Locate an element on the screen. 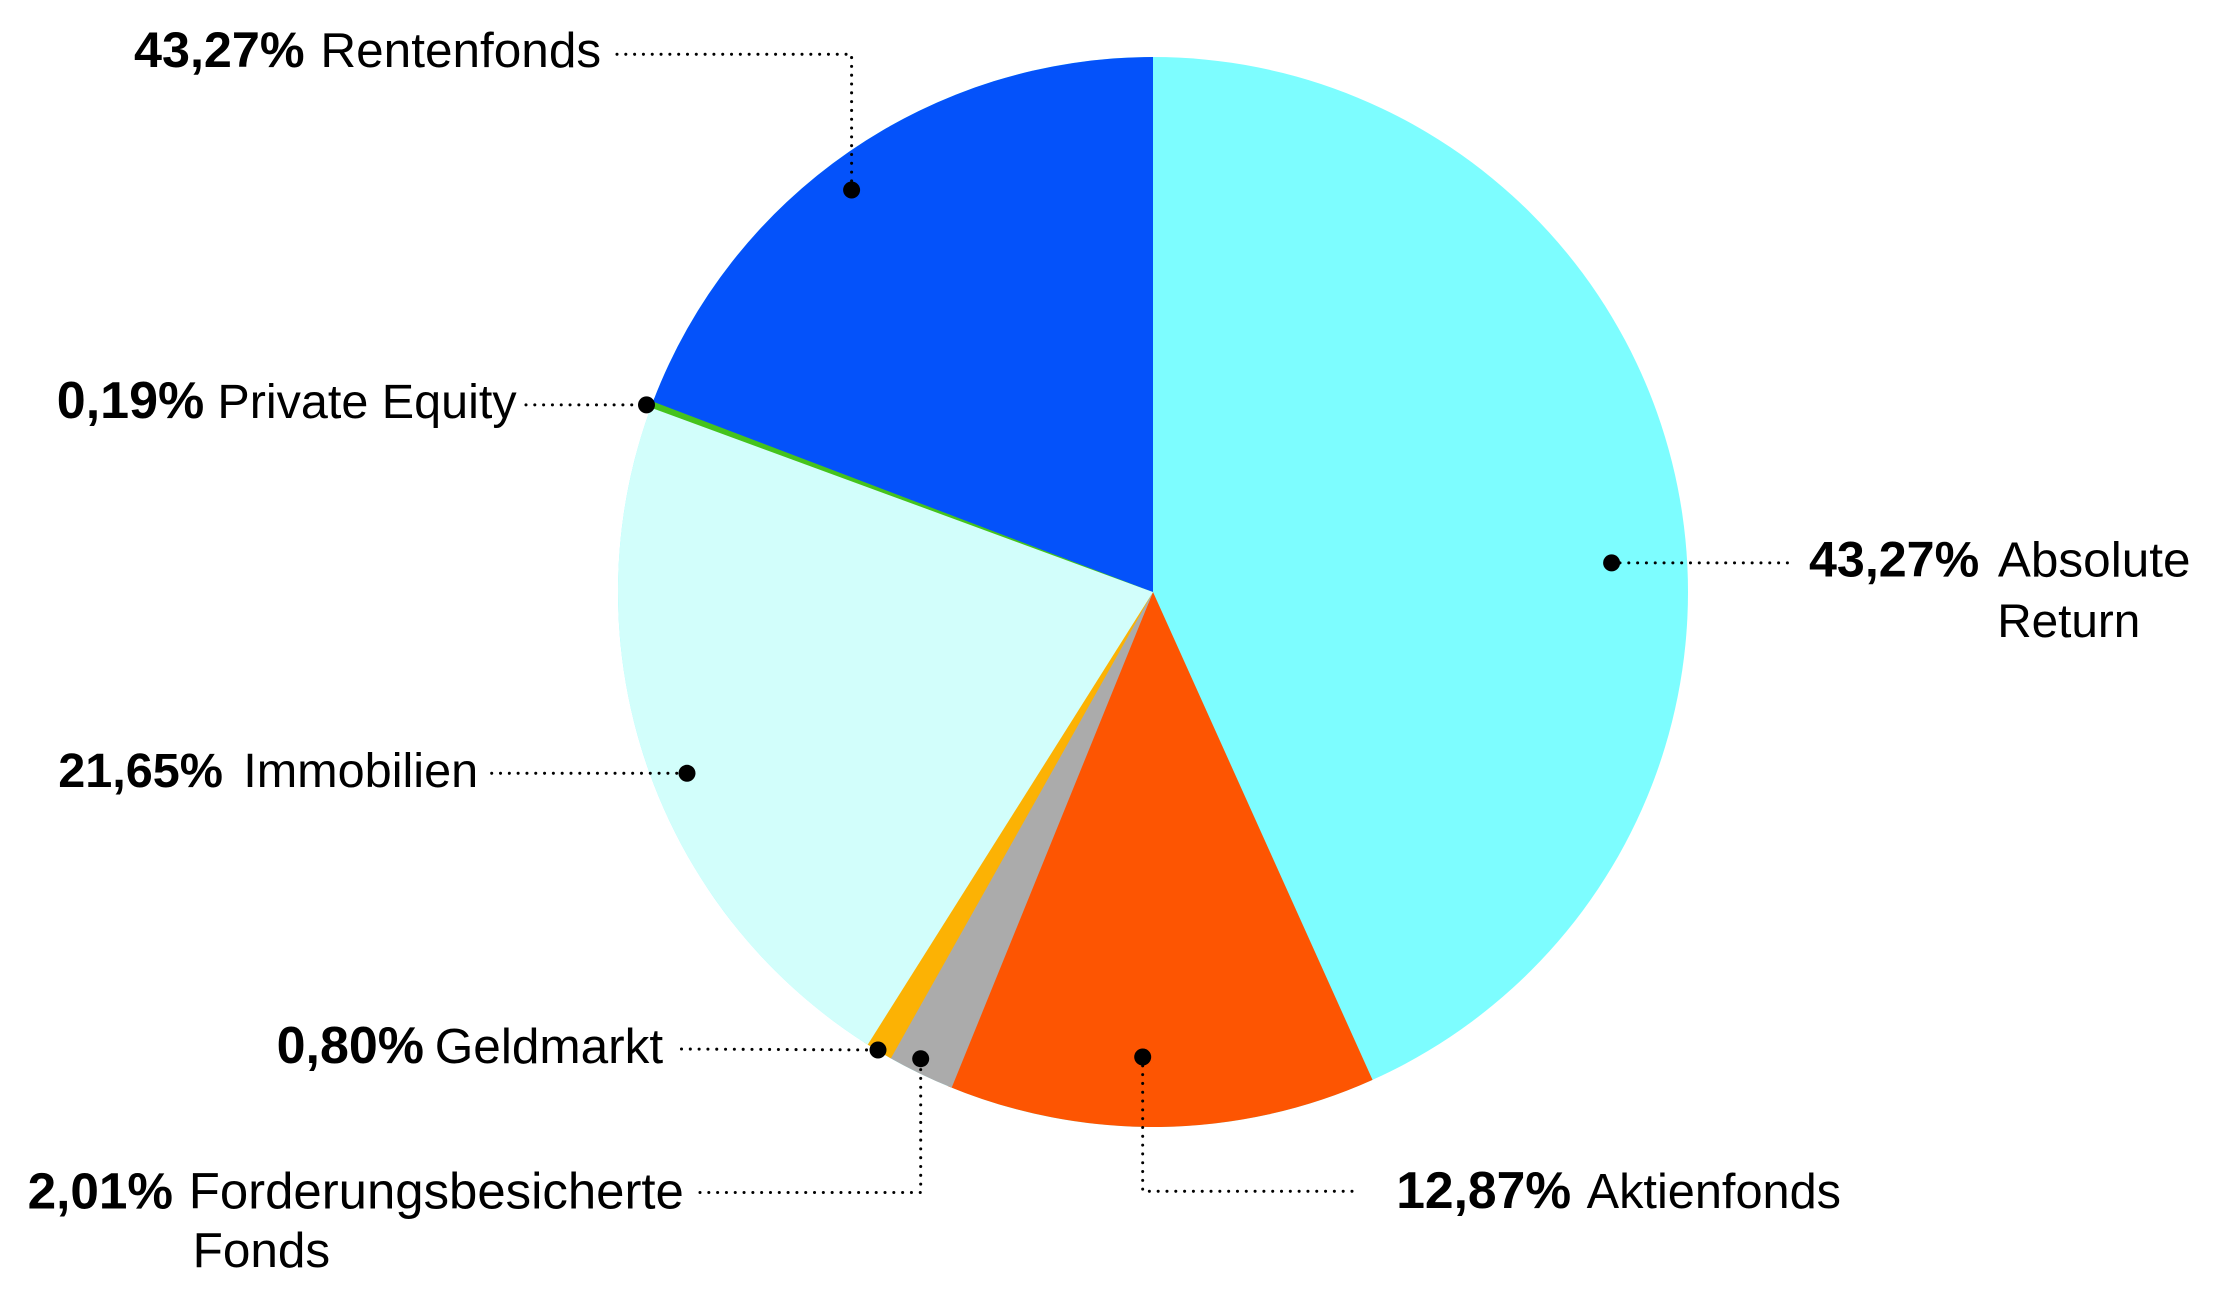 Image resolution: width=2213 pixels, height=1292 pixels. svg-text: Rentenfonds is located at coordinates (460, 50).